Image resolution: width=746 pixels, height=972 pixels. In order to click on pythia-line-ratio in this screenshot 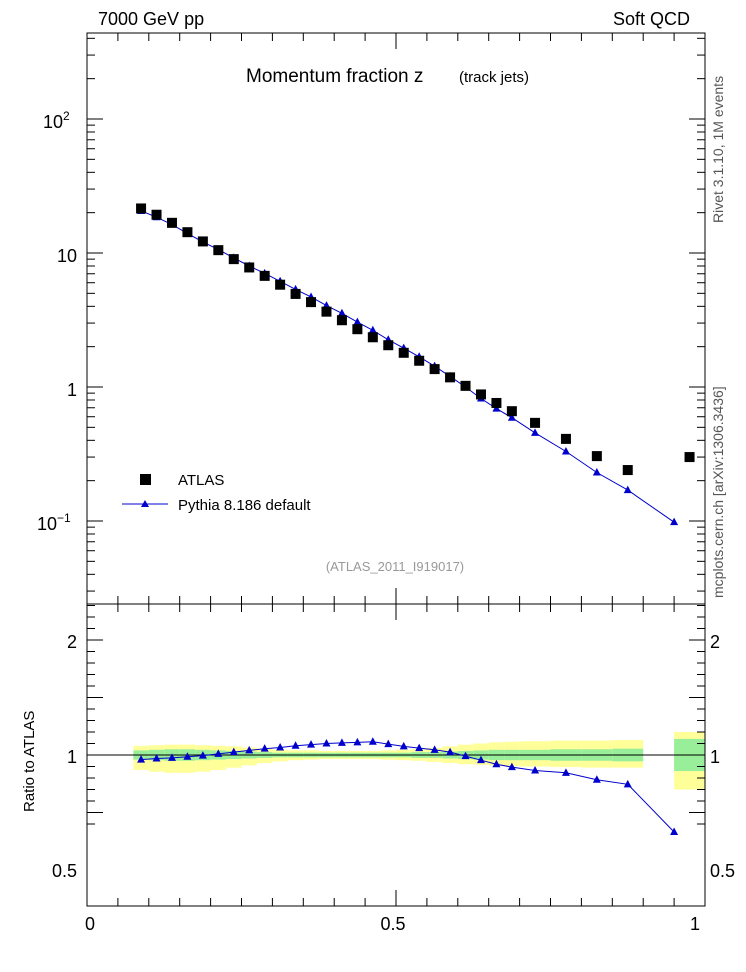, I will do `click(408, 787)`.